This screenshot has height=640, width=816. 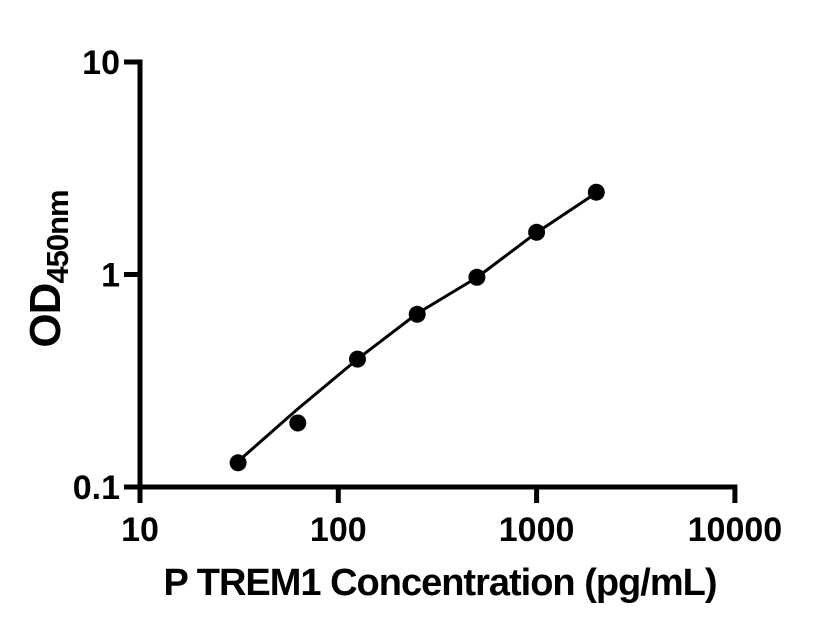 What do you see at coordinates (57, 237) in the screenshot?
I see `y-axis-title-subscript: 450nm` at bounding box center [57, 237].